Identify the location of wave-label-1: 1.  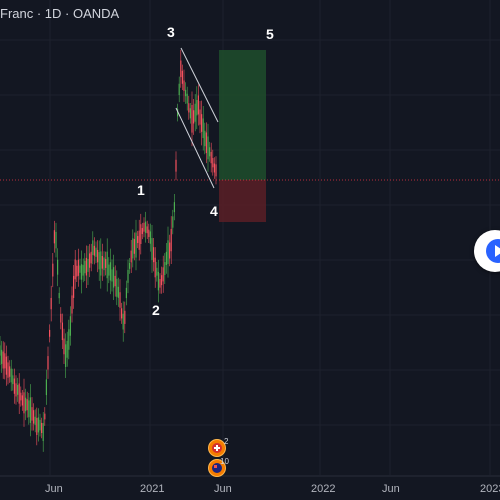
(141, 190).